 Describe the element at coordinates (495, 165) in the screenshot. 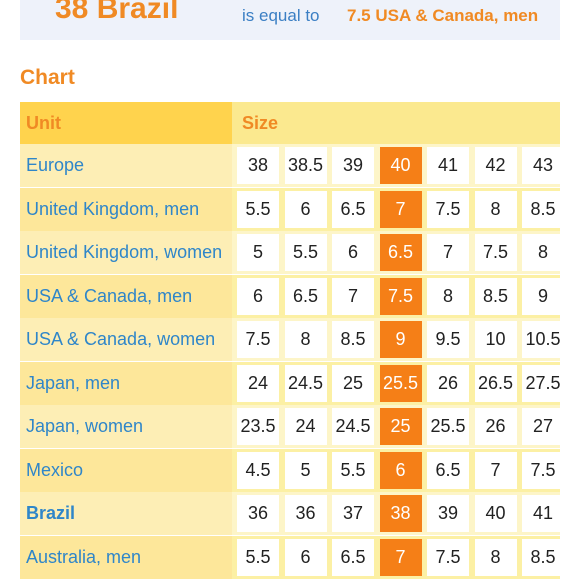

I see `size-cell: 42` at that location.